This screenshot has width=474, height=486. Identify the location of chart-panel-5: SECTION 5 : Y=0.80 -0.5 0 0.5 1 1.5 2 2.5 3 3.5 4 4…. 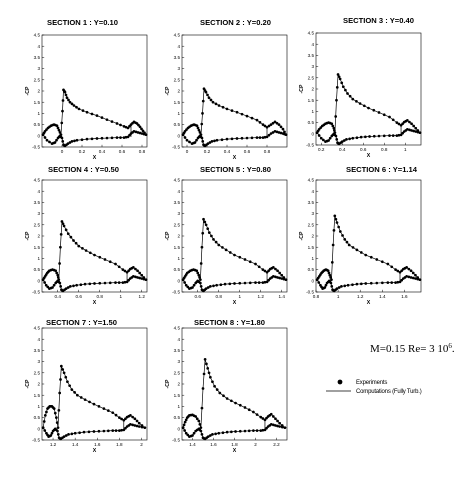
(226, 235).